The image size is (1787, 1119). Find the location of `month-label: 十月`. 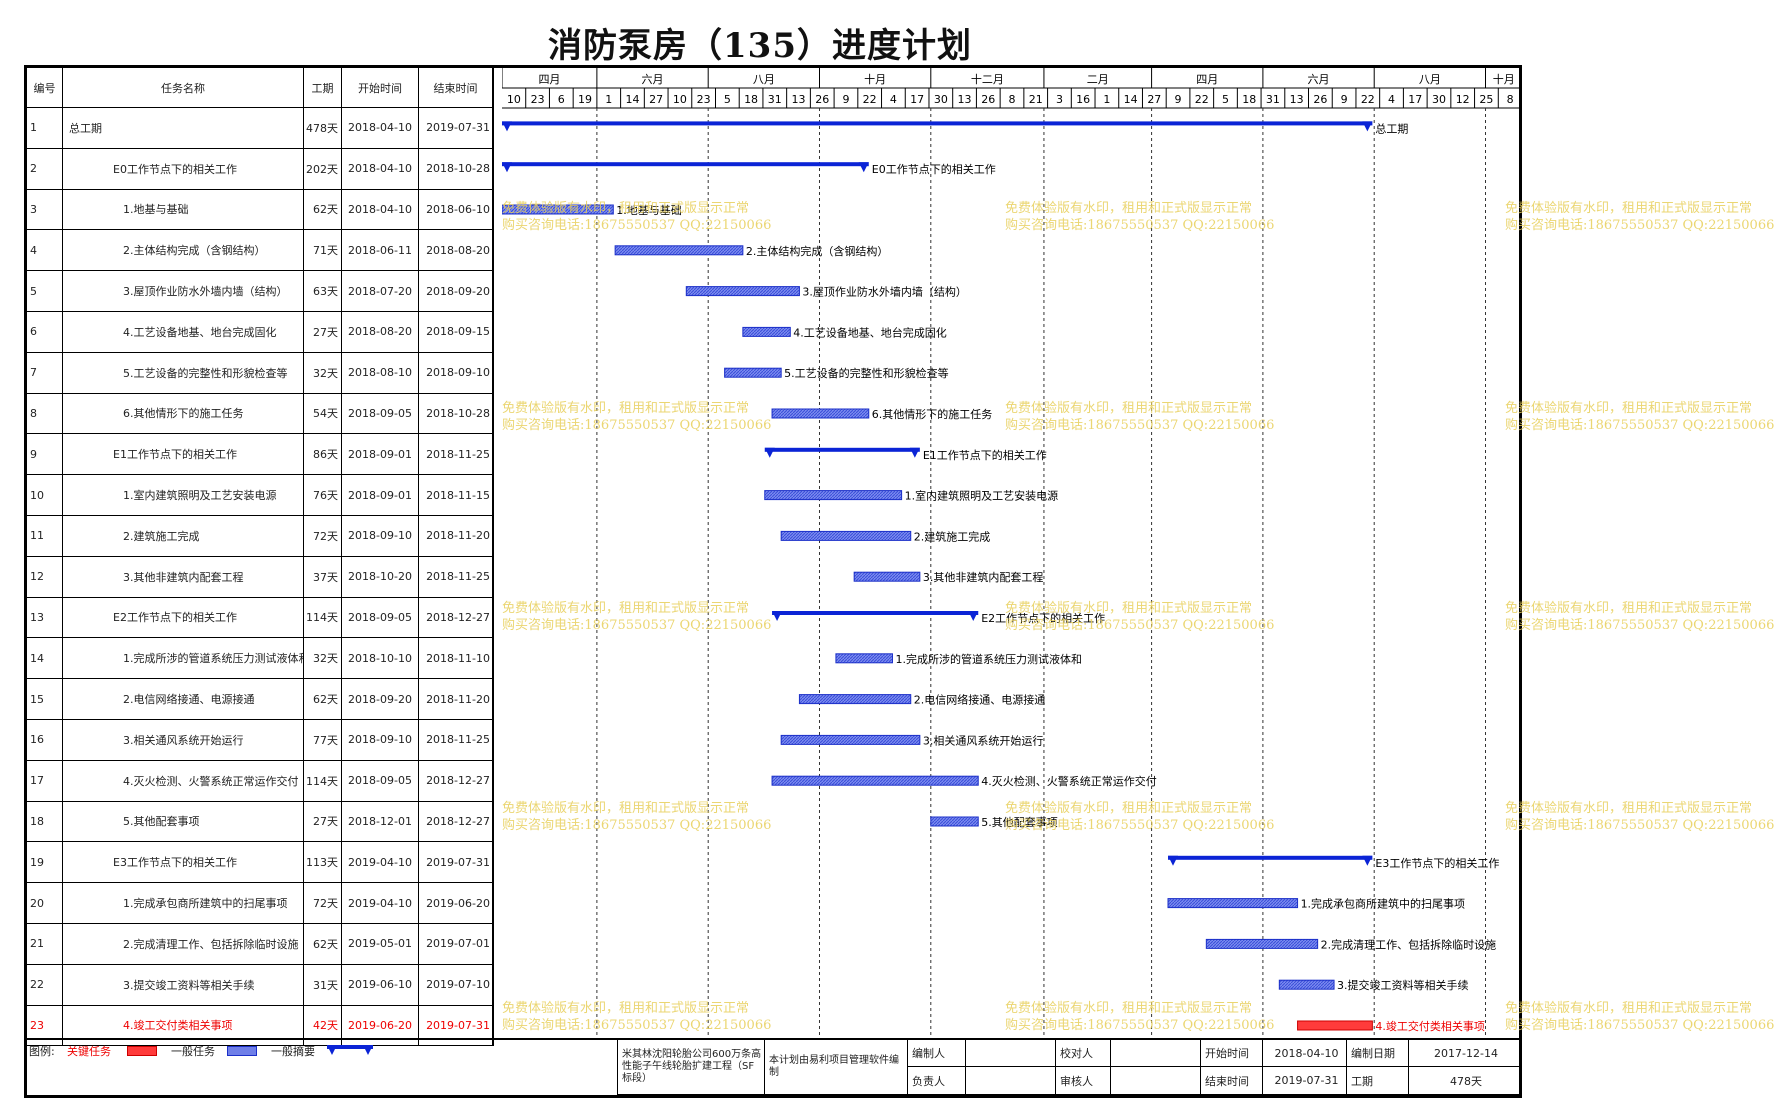

month-label: 十月 is located at coordinates (875, 79).